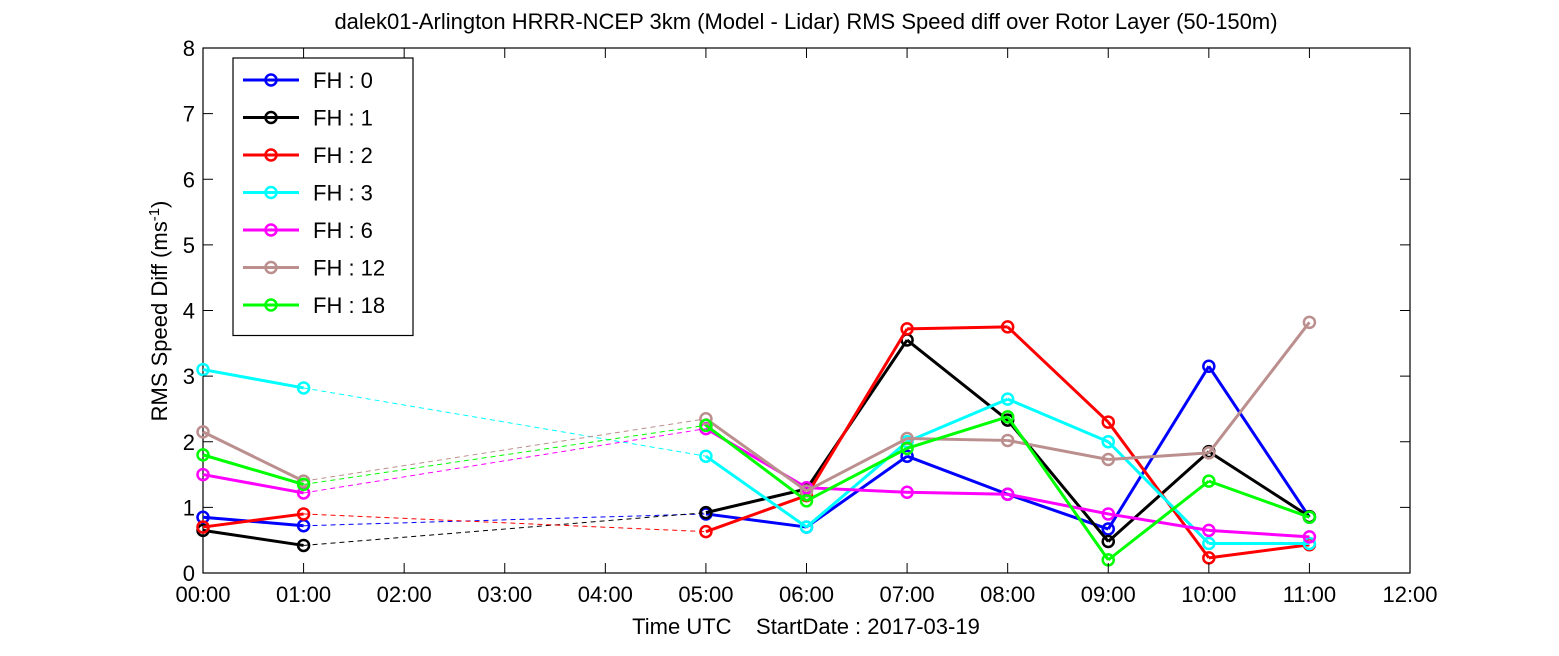 This screenshot has height=656, width=1559. Describe the element at coordinates (1409, 594) in the screenshot. I see `x-tick-label: 12:00` at that location.